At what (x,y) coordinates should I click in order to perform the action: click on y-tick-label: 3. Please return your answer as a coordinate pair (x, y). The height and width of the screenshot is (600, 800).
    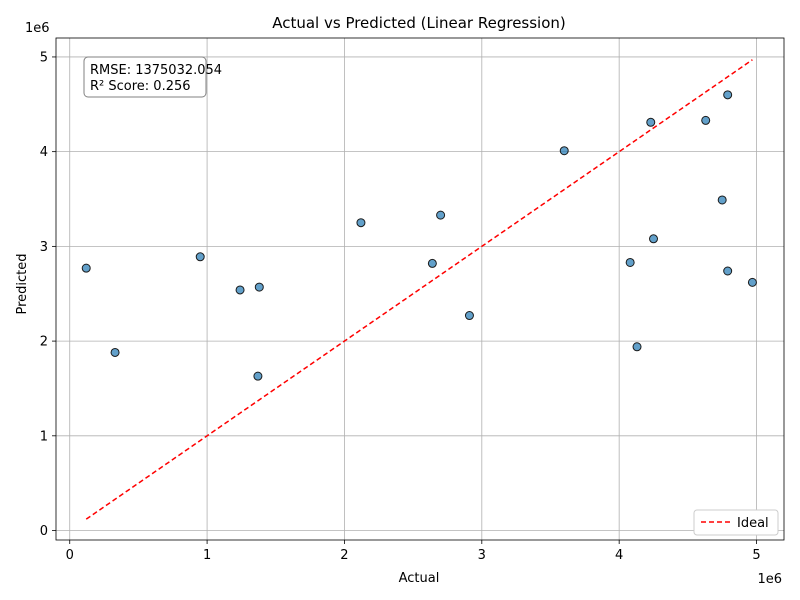
    Looking at the image, I should click on (44, 247).